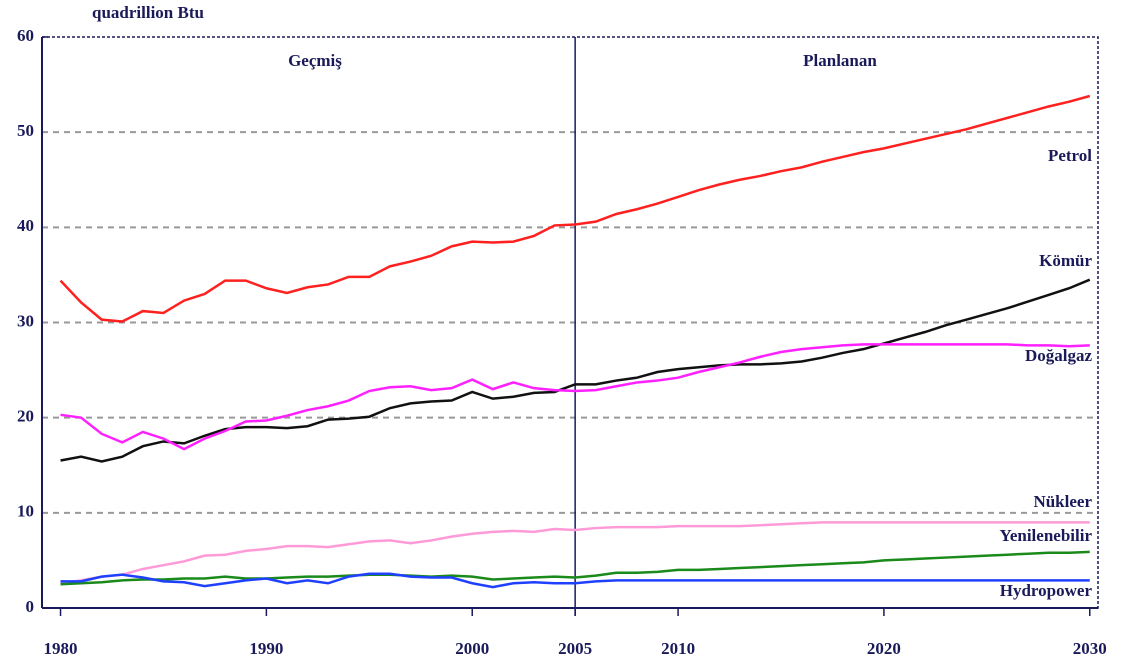  I want to click on x-tick-label: 2020, so click(884, 648).